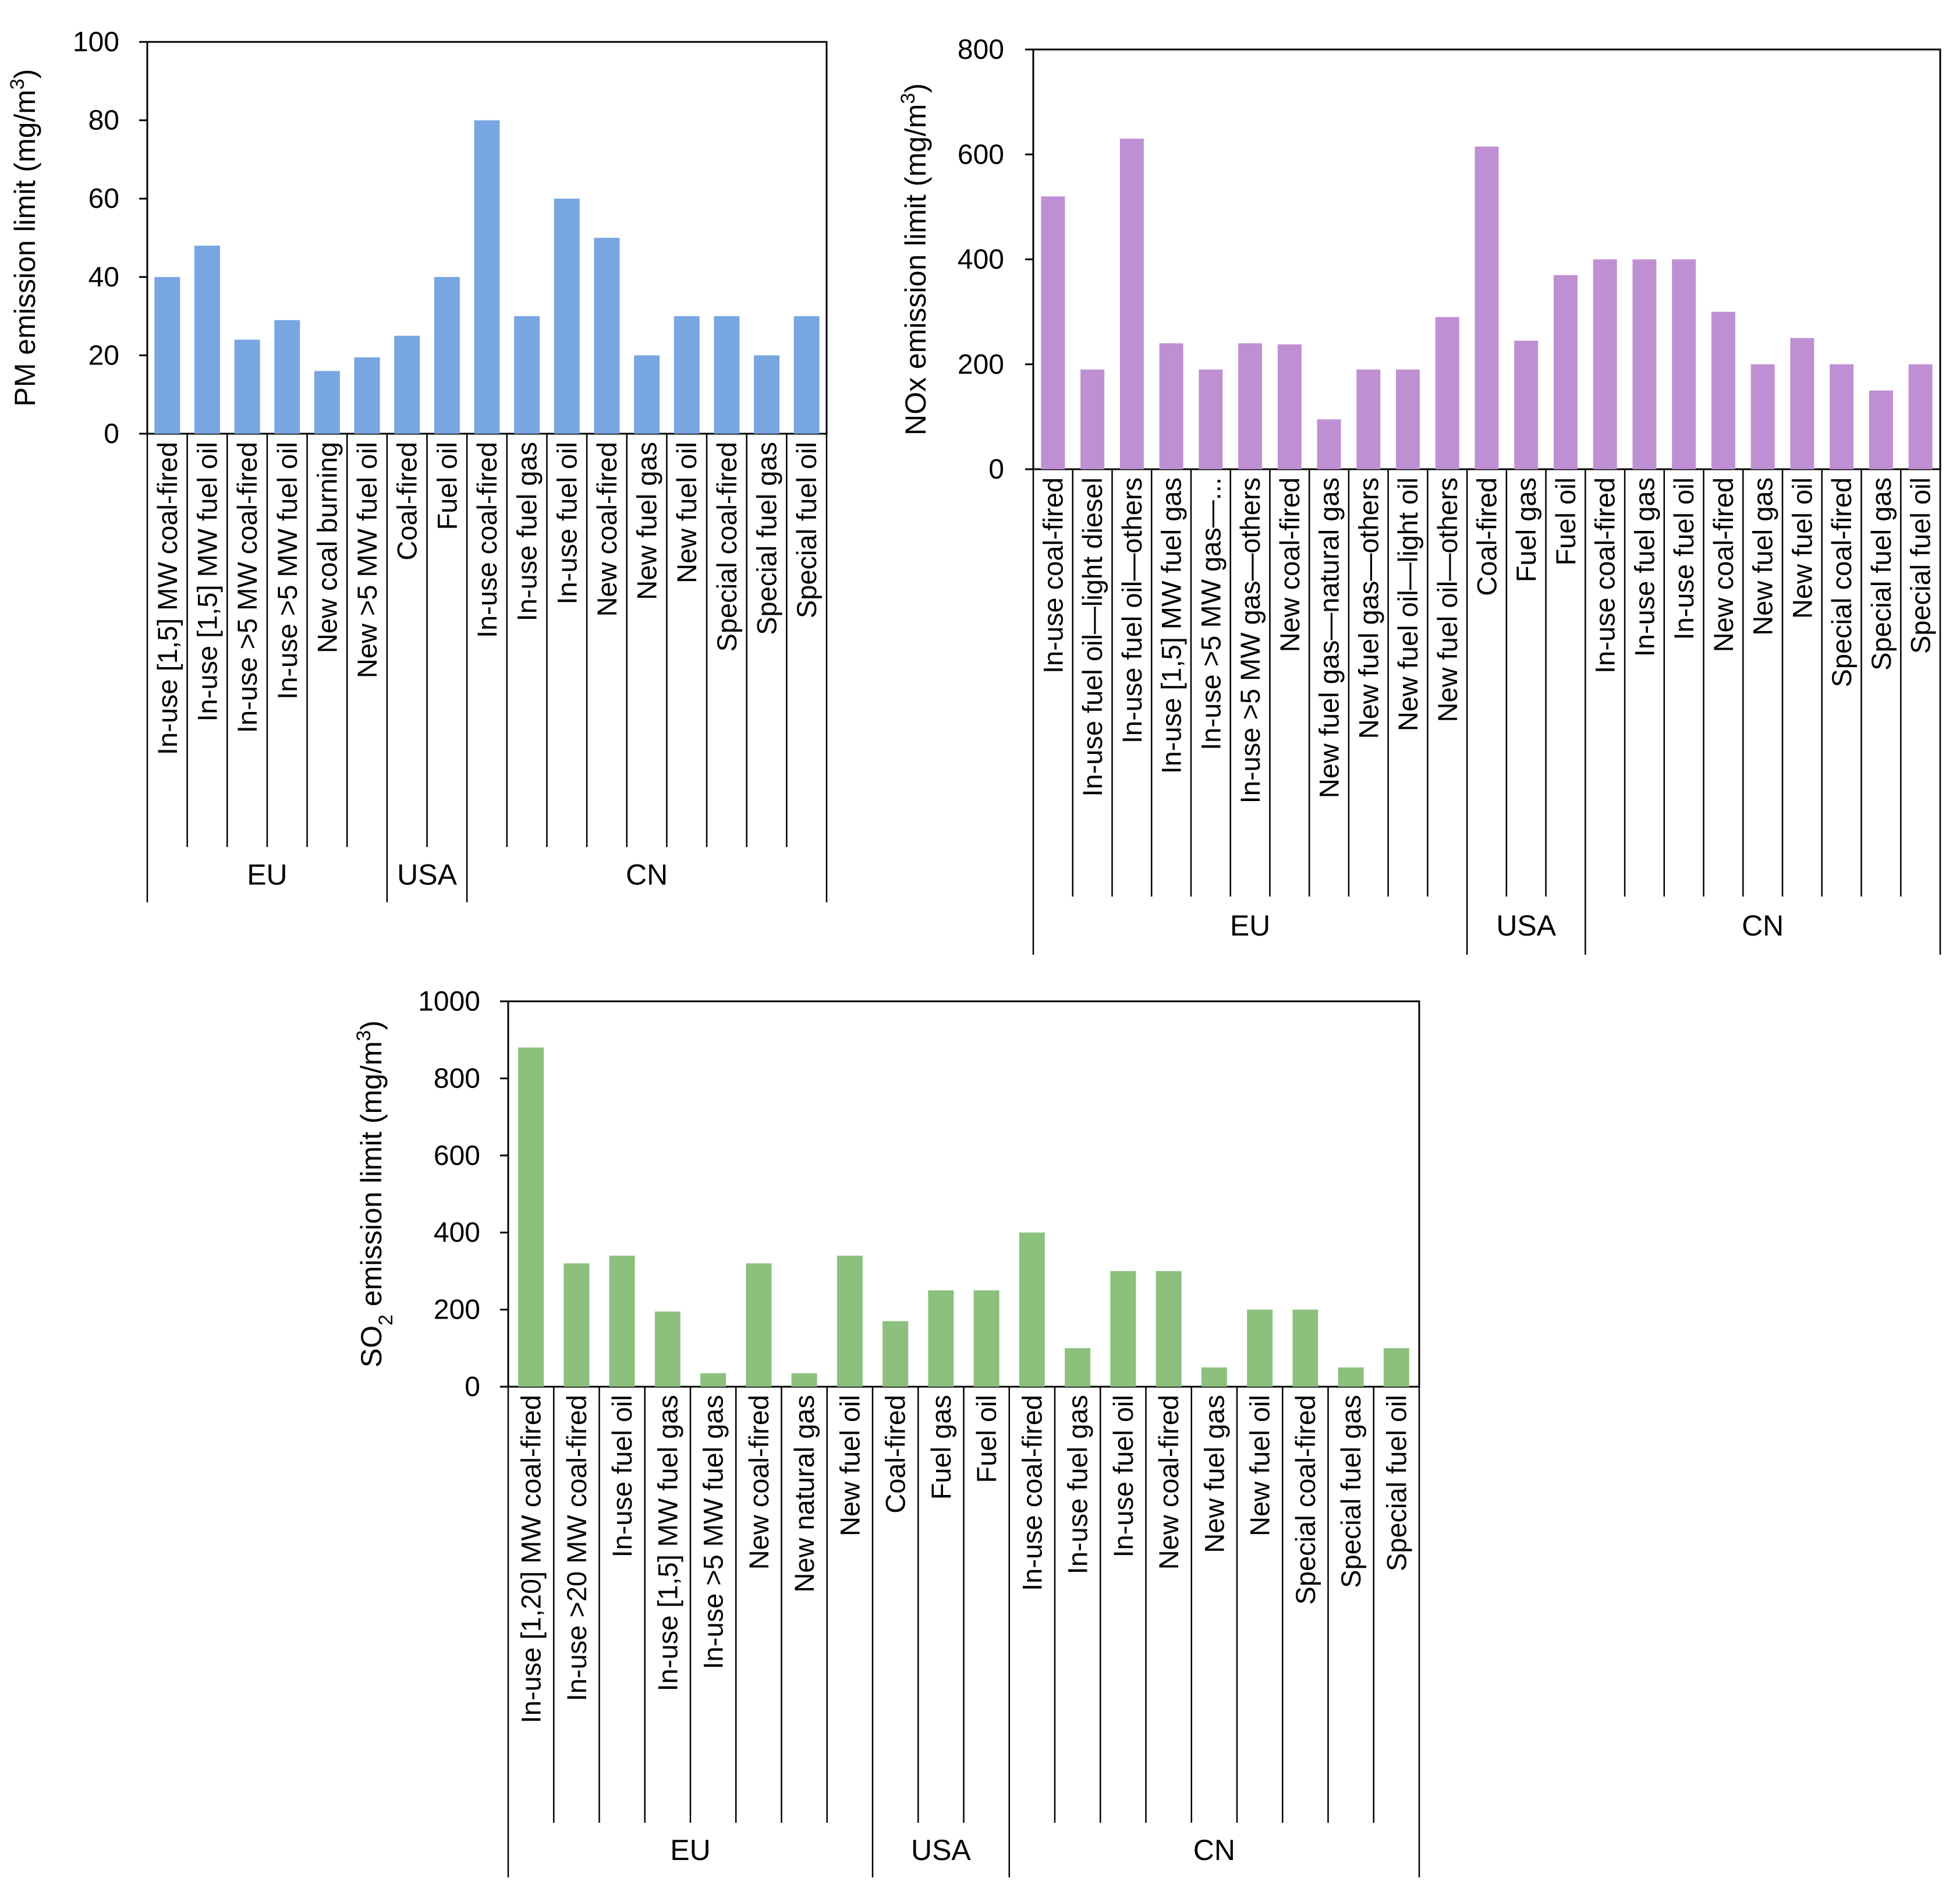 The width and height of the screenshot is (1960, 1899). What do you see at coordinates (327, 402) in the screenshot?
I see `bar-new-coal-burning` at bounding box center [327, 402].